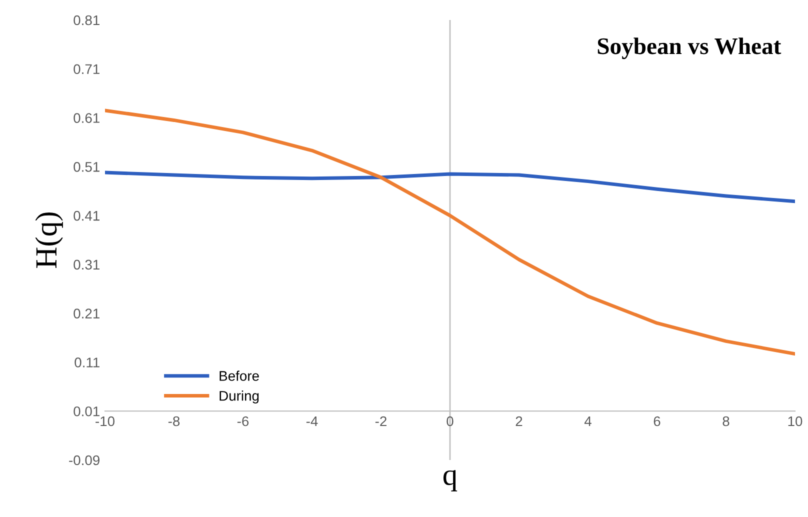 This screenshot has height=517, width=808. I want to click on y-tick-label: 0.11, so click(87, 363).